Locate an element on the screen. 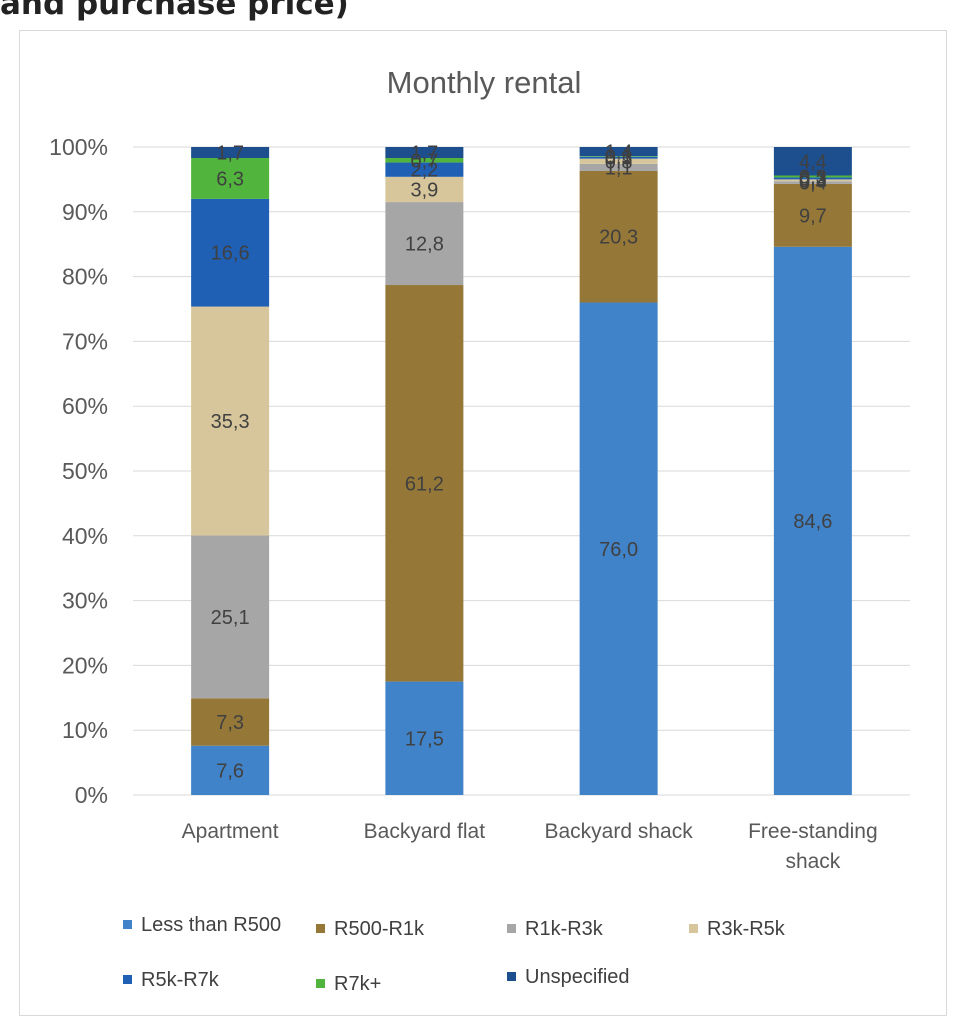 Image resolution: width=963 pixels, height=1020 pixels. chart-title: Monthly rental is located at coordinates (484, 82).